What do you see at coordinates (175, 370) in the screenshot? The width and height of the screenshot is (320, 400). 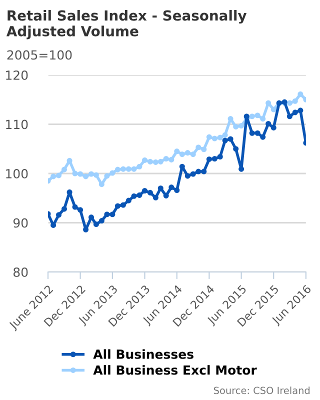 I see `legend-label: All Business Excl Motor` at bounding box center [175, 370].